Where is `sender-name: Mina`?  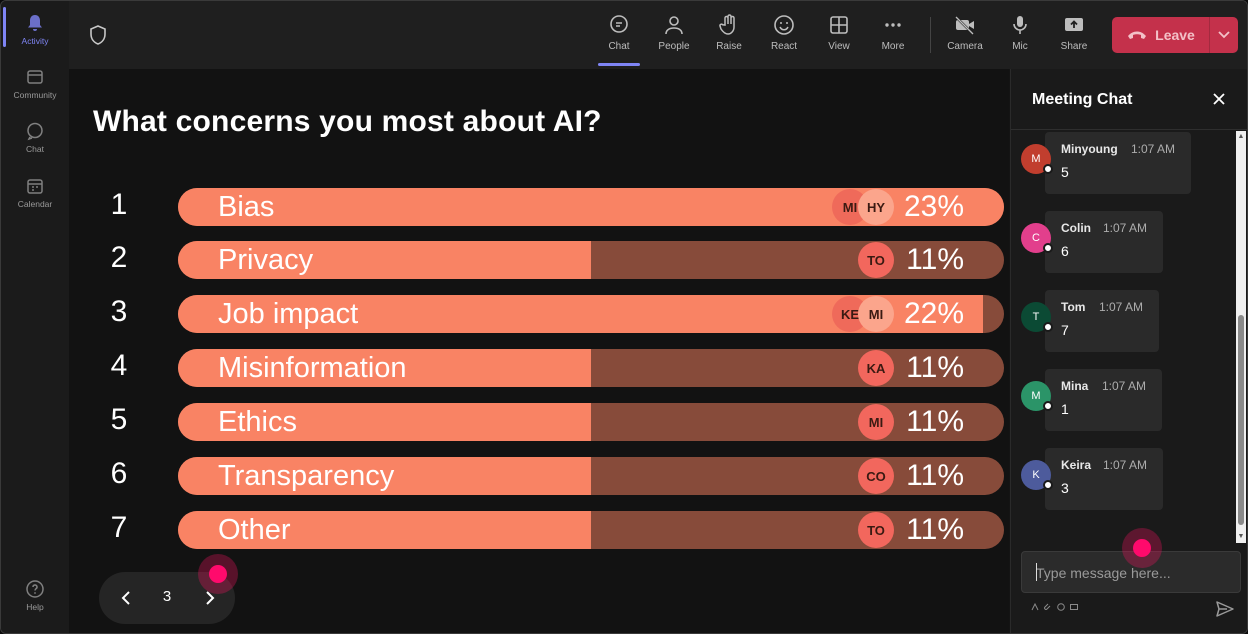 sender-name: Mina is located at coordinates (1075, 386).